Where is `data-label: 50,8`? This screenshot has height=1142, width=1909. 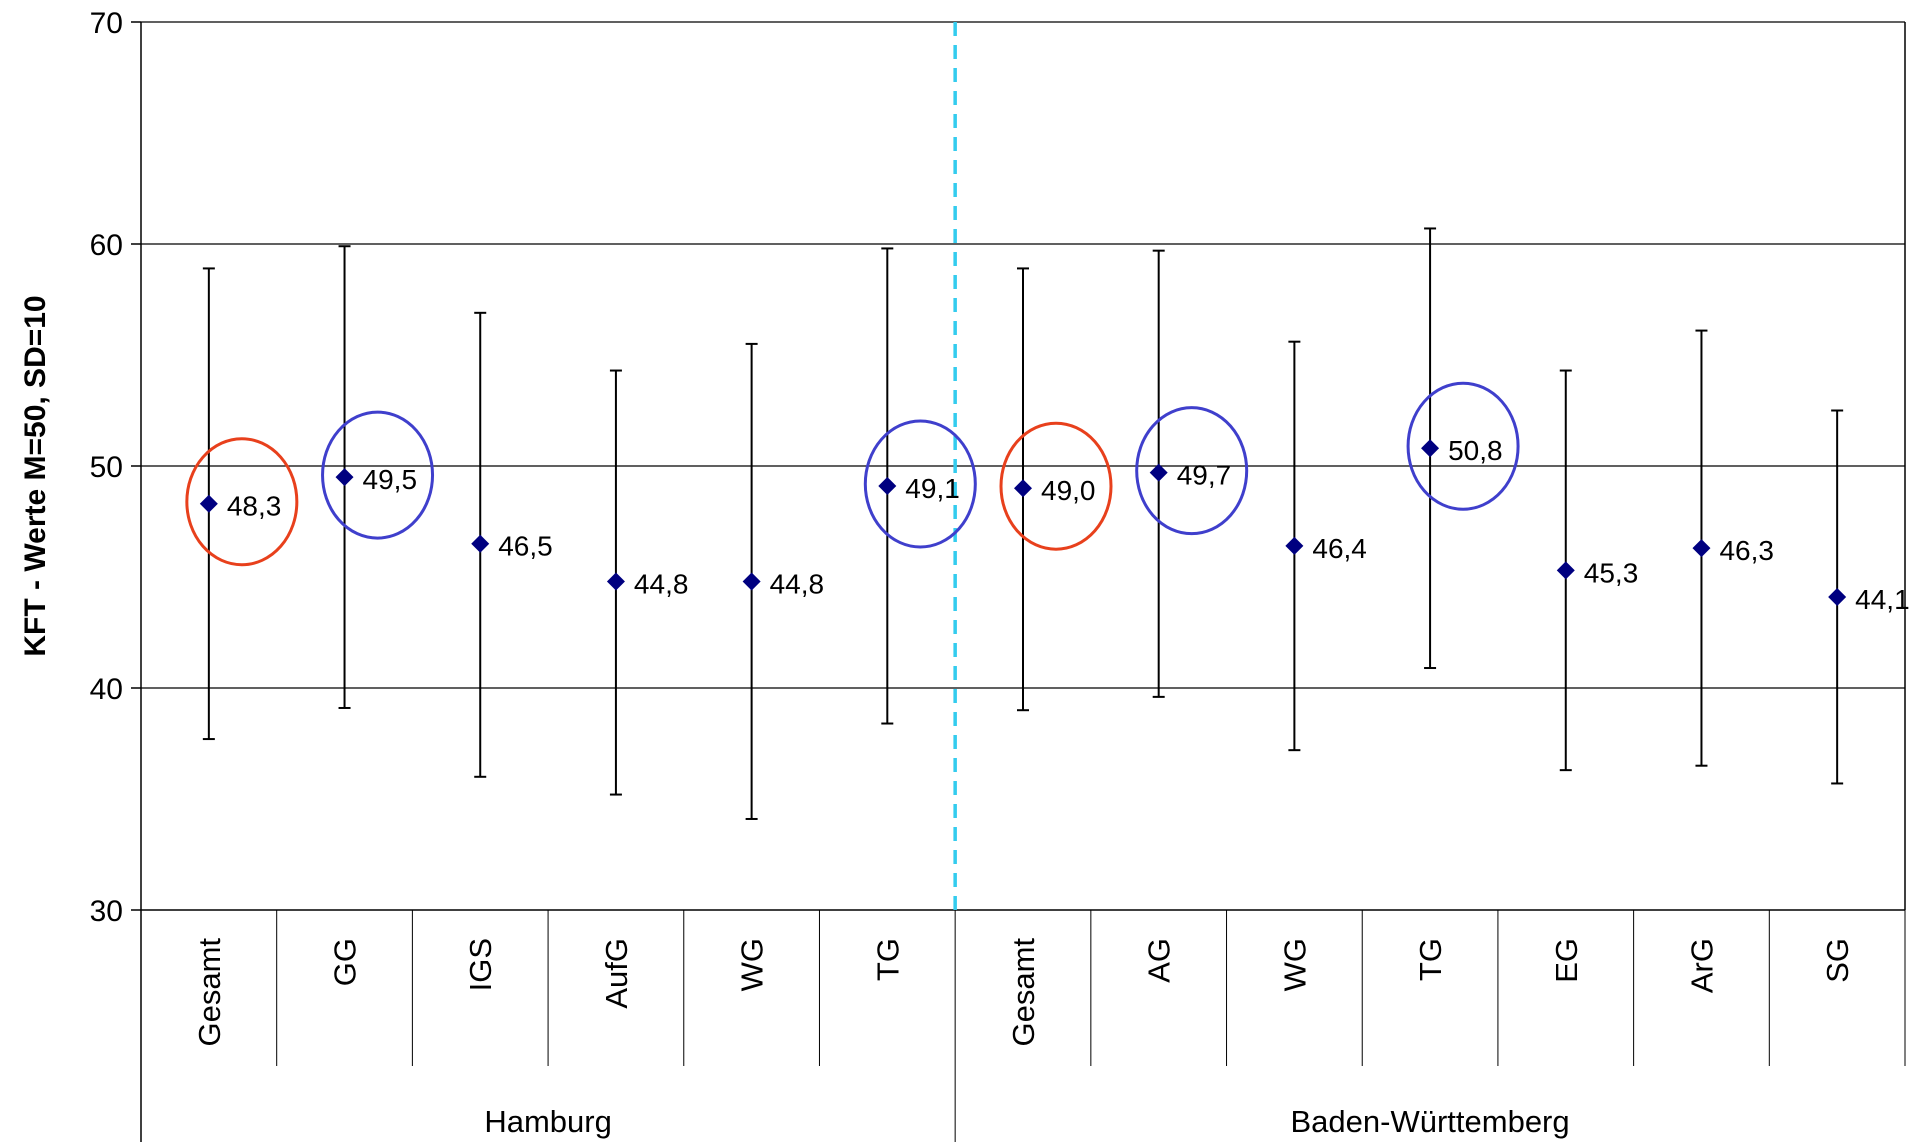
data-label: 50,8 is located at coordinates (1475, 450).